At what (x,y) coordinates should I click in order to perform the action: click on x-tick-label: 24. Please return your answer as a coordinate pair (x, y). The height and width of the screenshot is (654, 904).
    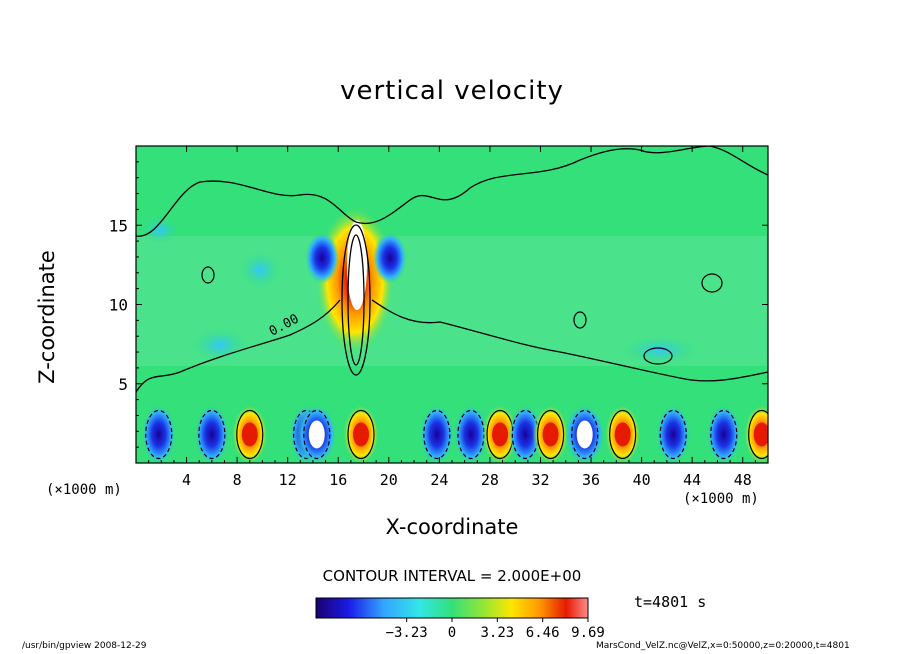
    Looking at the image, I should click on (439, 480).